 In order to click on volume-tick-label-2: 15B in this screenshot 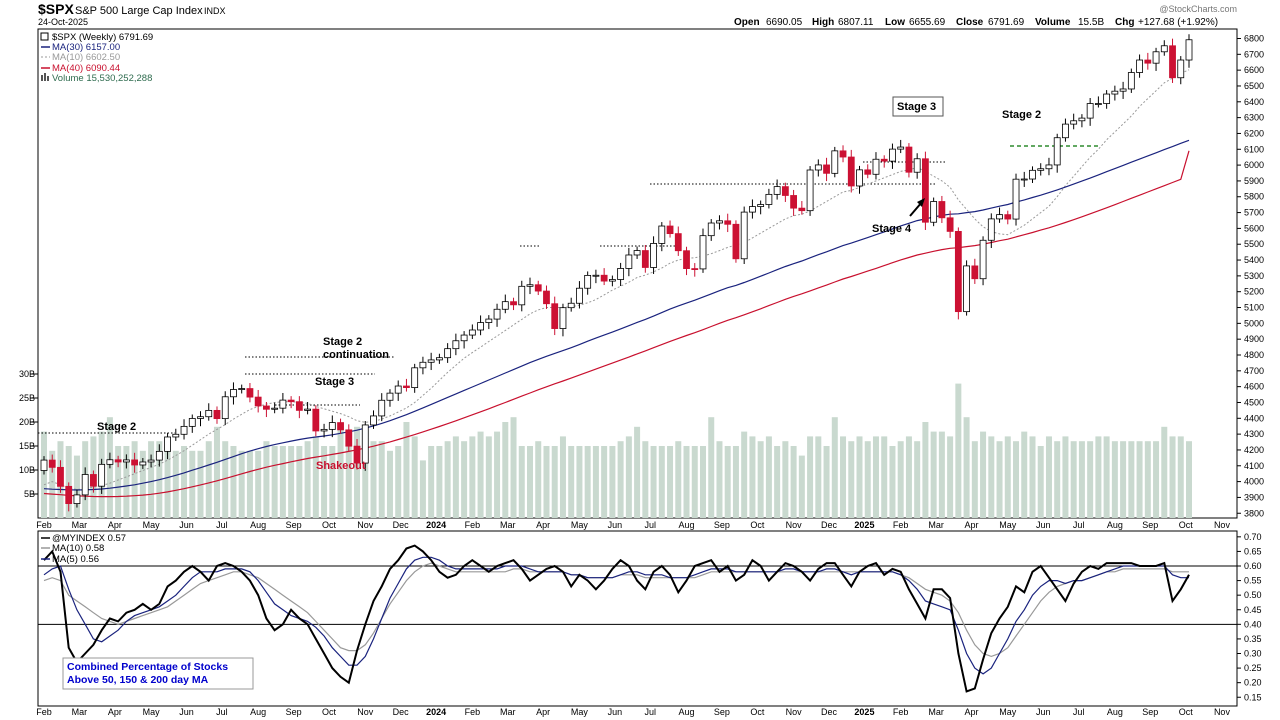, I will do `click(27, 446)`.